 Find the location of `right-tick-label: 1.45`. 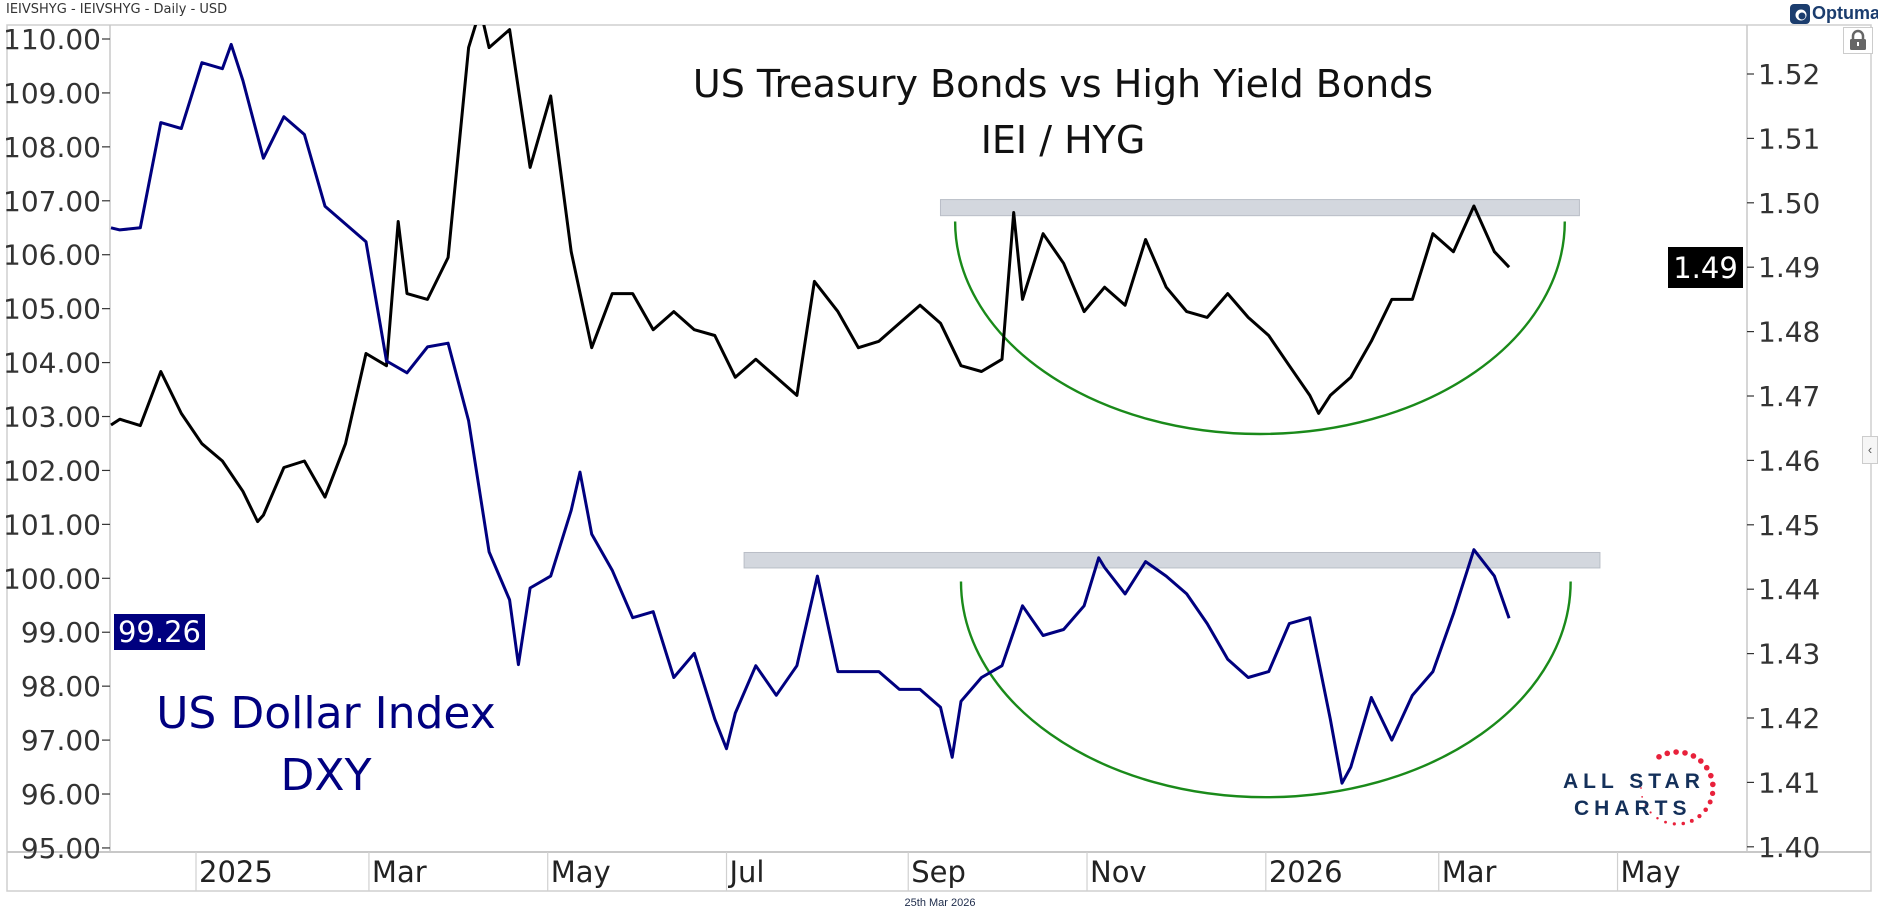

right-tick-label: 1.45 is located at coordinates (1789, 525).